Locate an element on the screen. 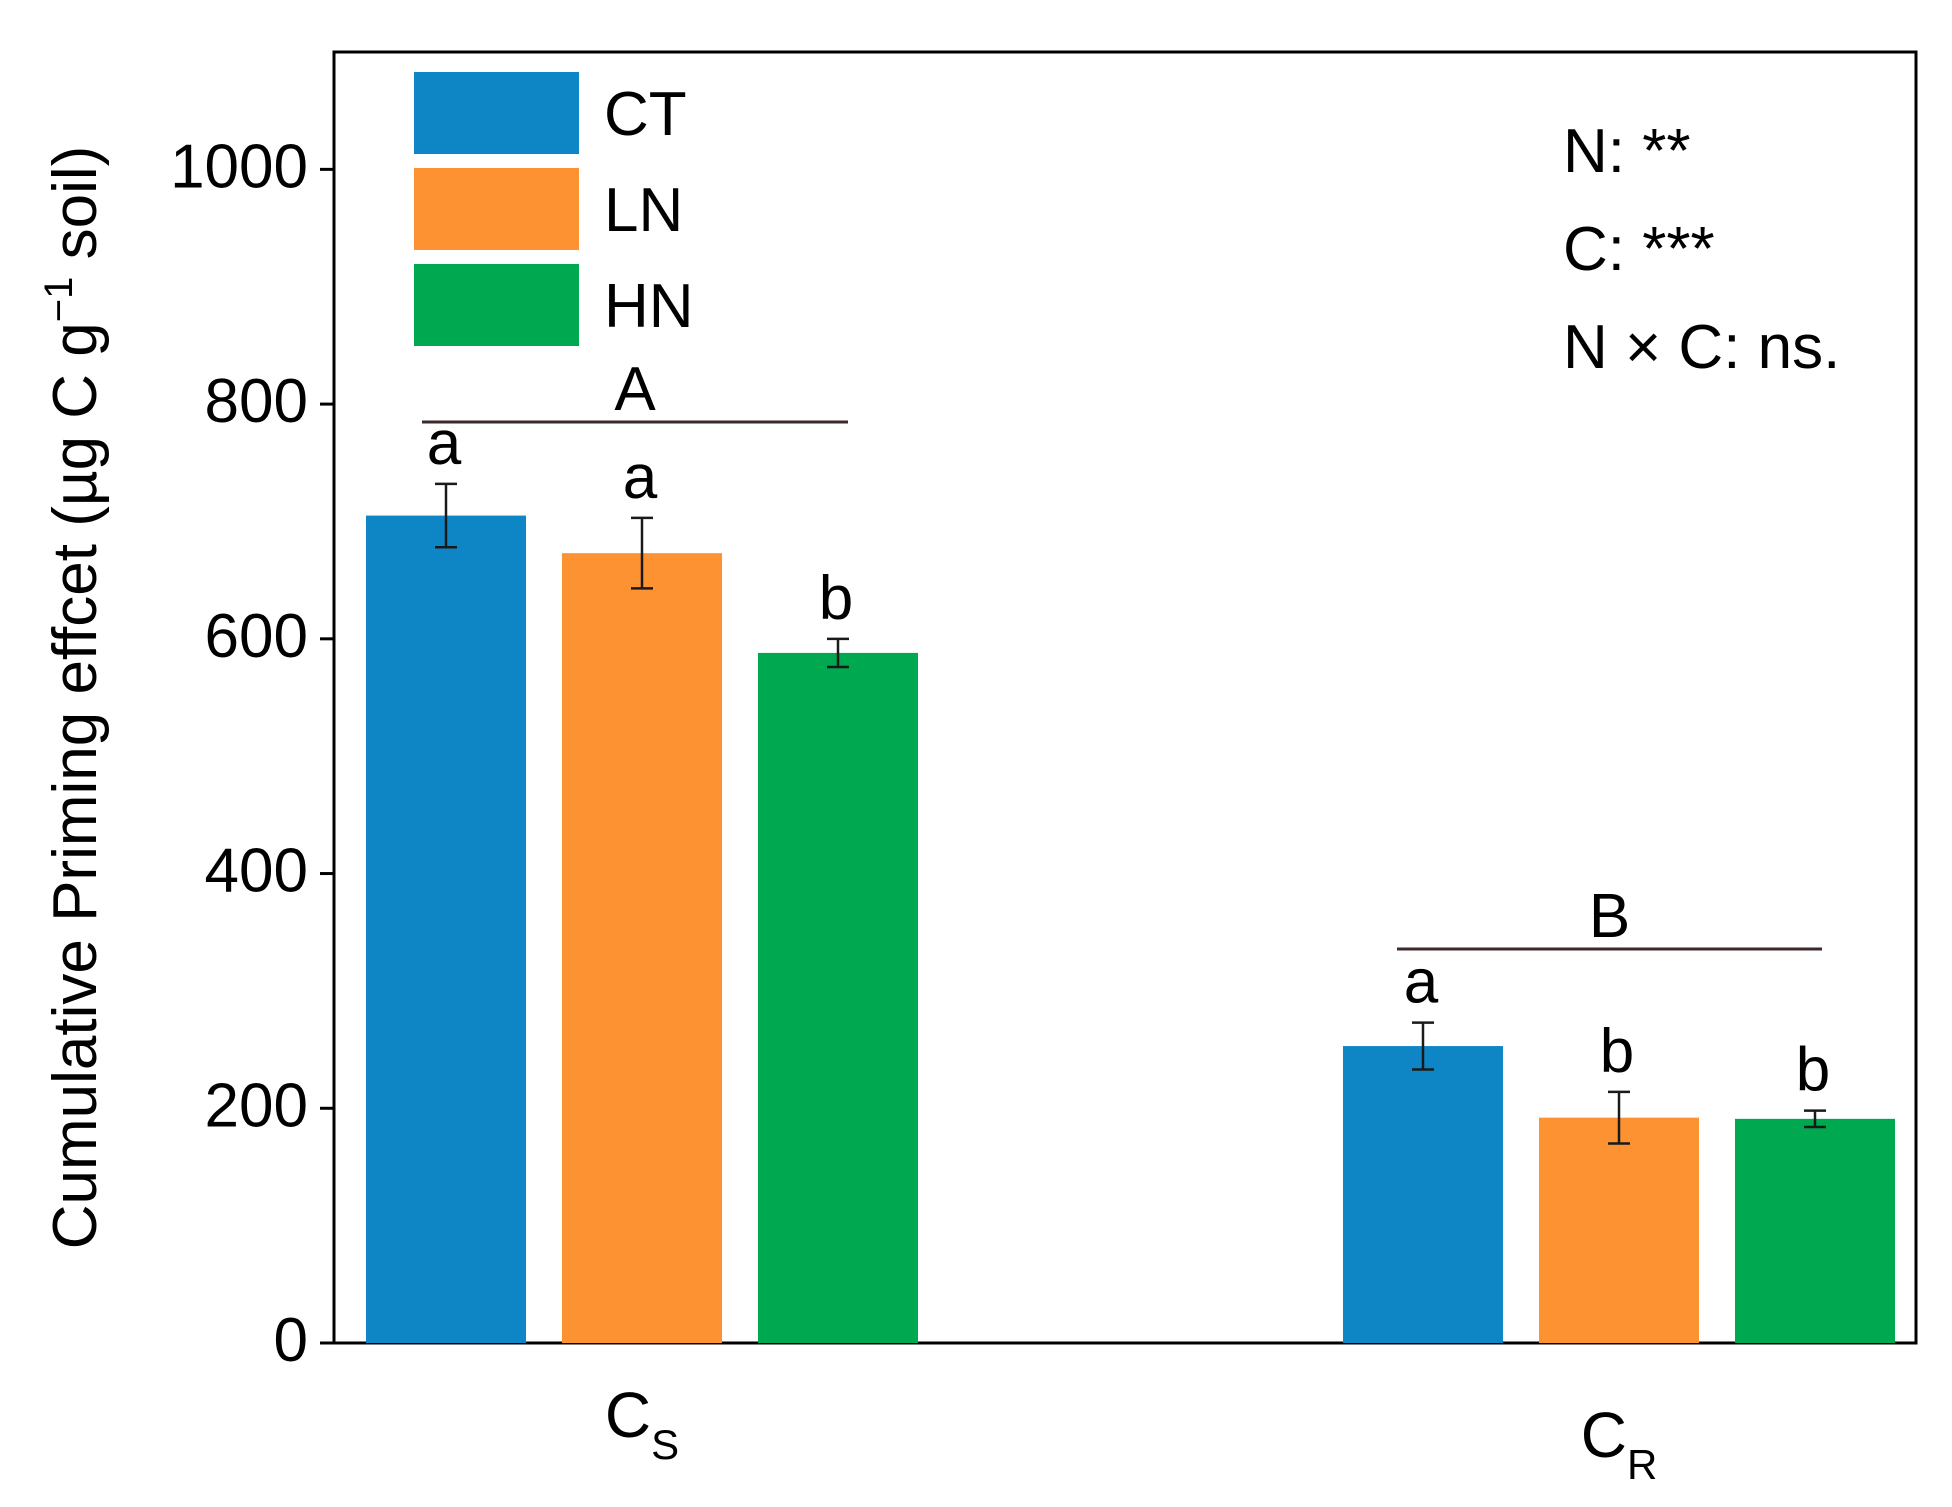 The width and height of the screenshot is (1952, 1507). y-tick-label: 400 is located at coordinates (256, 871).